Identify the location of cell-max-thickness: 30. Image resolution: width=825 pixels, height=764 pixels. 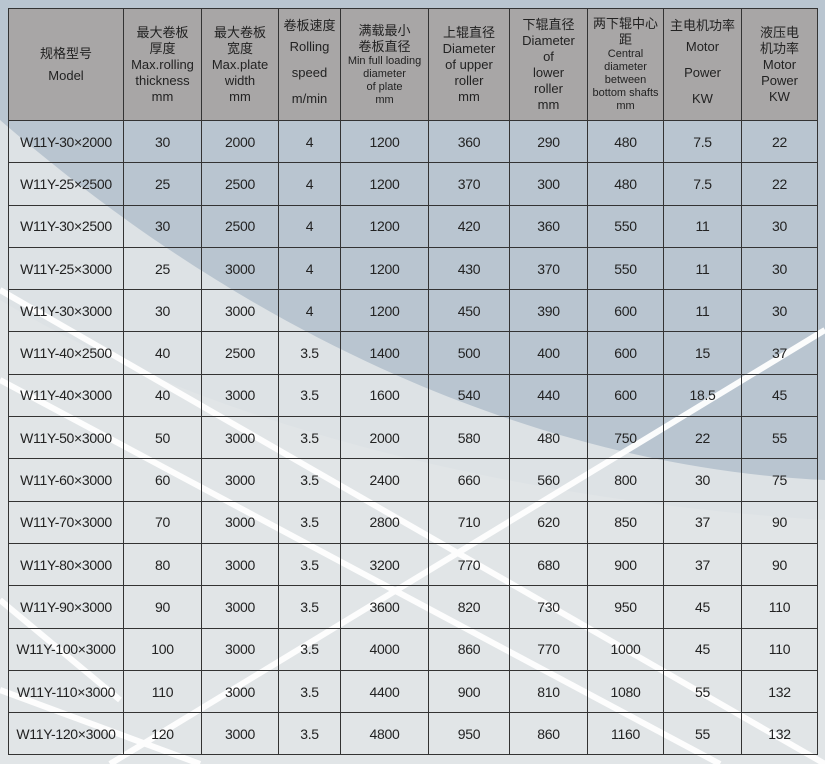
(162, 311).